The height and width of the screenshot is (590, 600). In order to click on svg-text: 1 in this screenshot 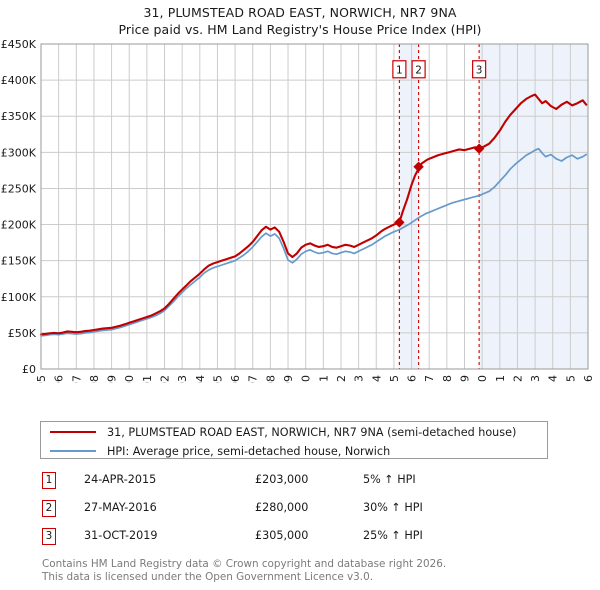, I will do `click(399, 70)`.